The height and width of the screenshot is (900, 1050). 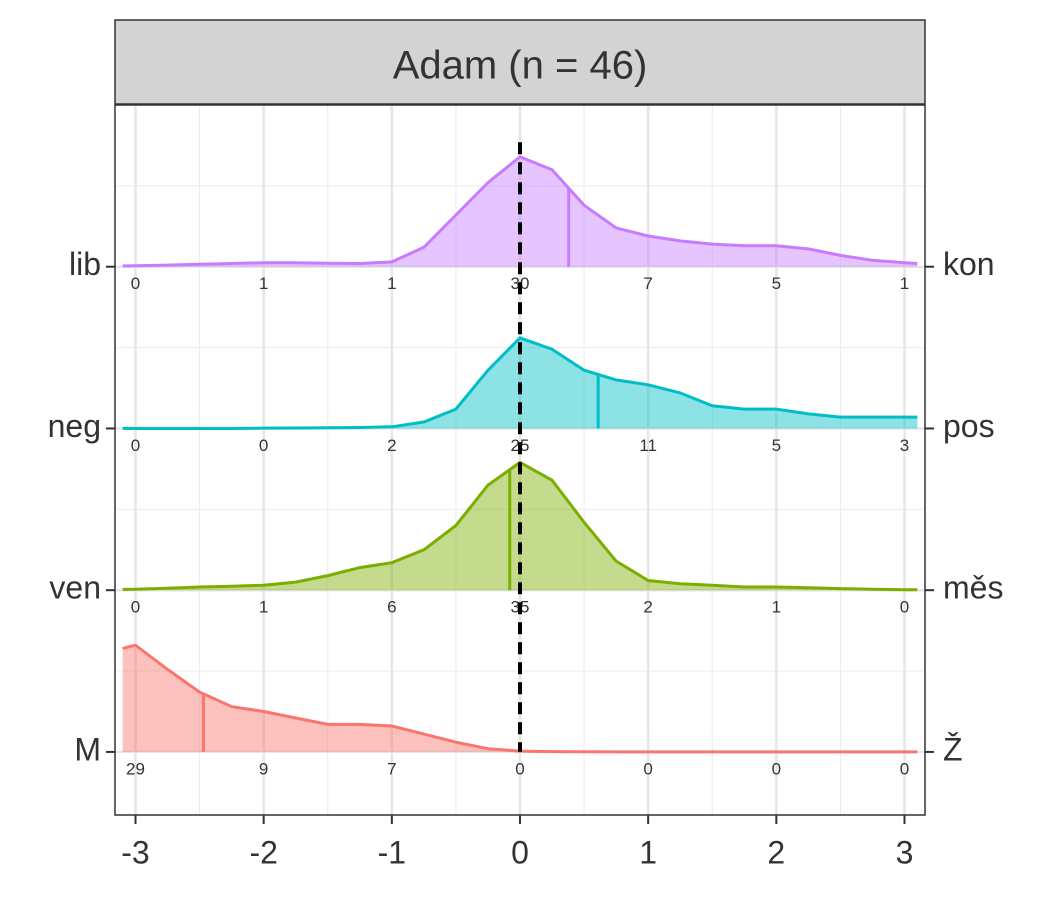 What do you see at coordinates (87, 749) in the screenshot?
I see `y-tick-label: M` at bounding box center [87, 749].